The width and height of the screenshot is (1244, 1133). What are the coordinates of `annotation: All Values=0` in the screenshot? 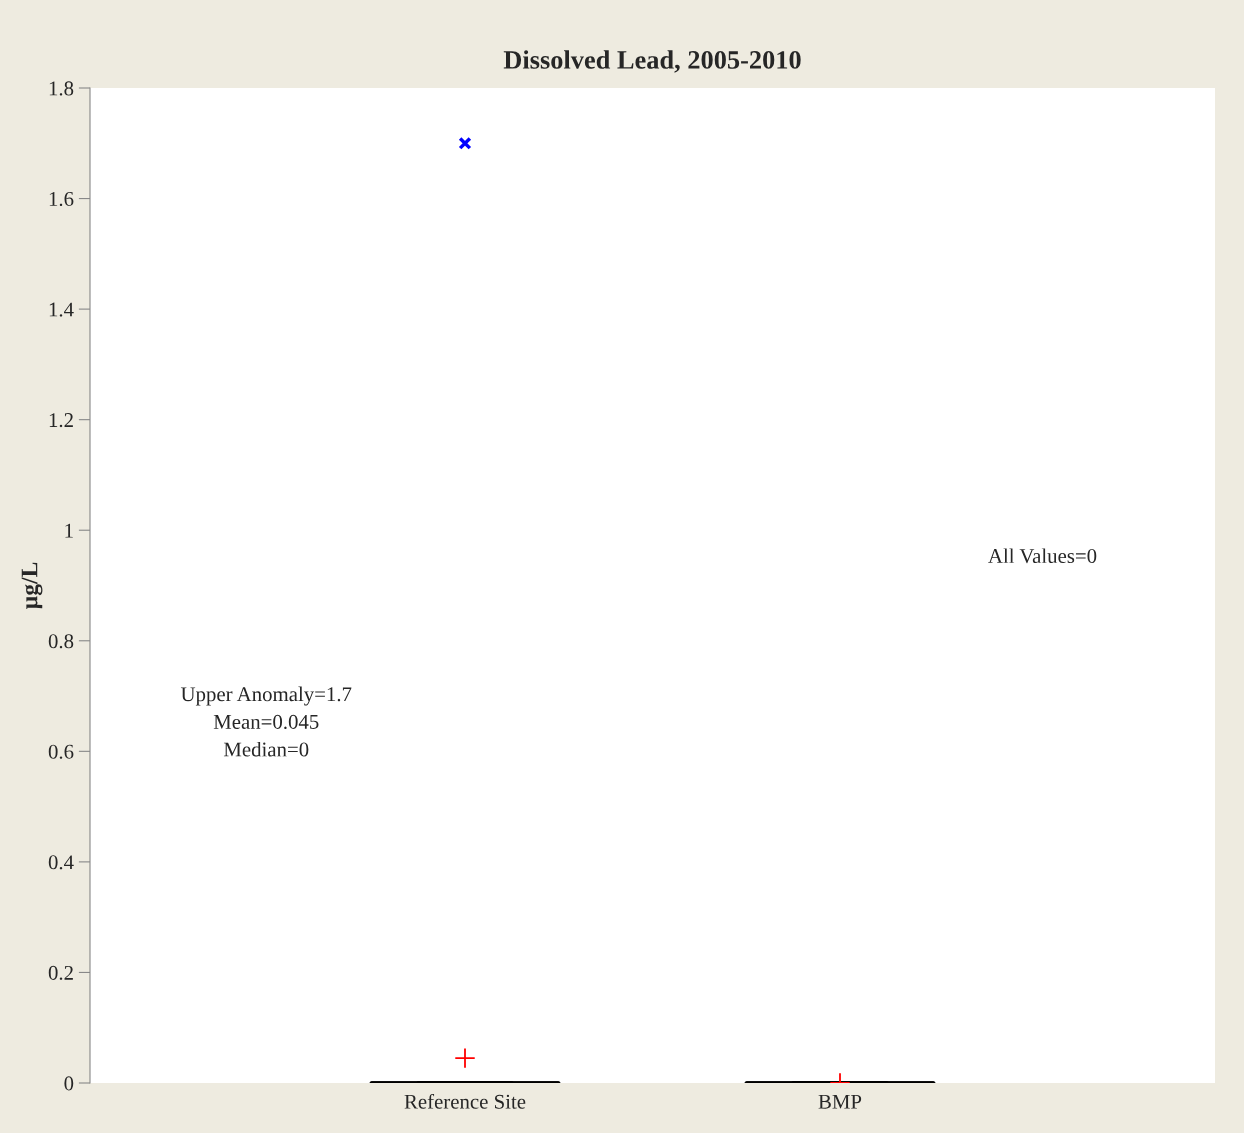 It's located at (1042, 556).